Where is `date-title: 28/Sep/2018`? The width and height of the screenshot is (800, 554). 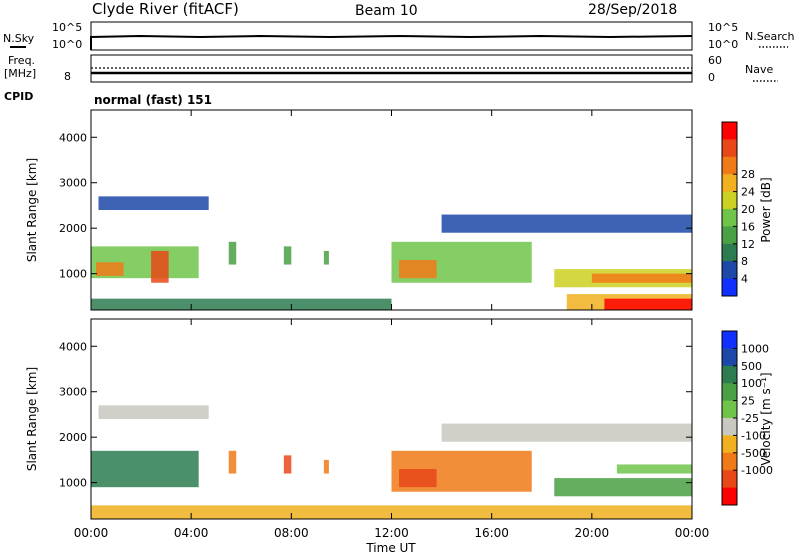
date-title: 28/Sep/2018 is located at coordinates (632, 10).